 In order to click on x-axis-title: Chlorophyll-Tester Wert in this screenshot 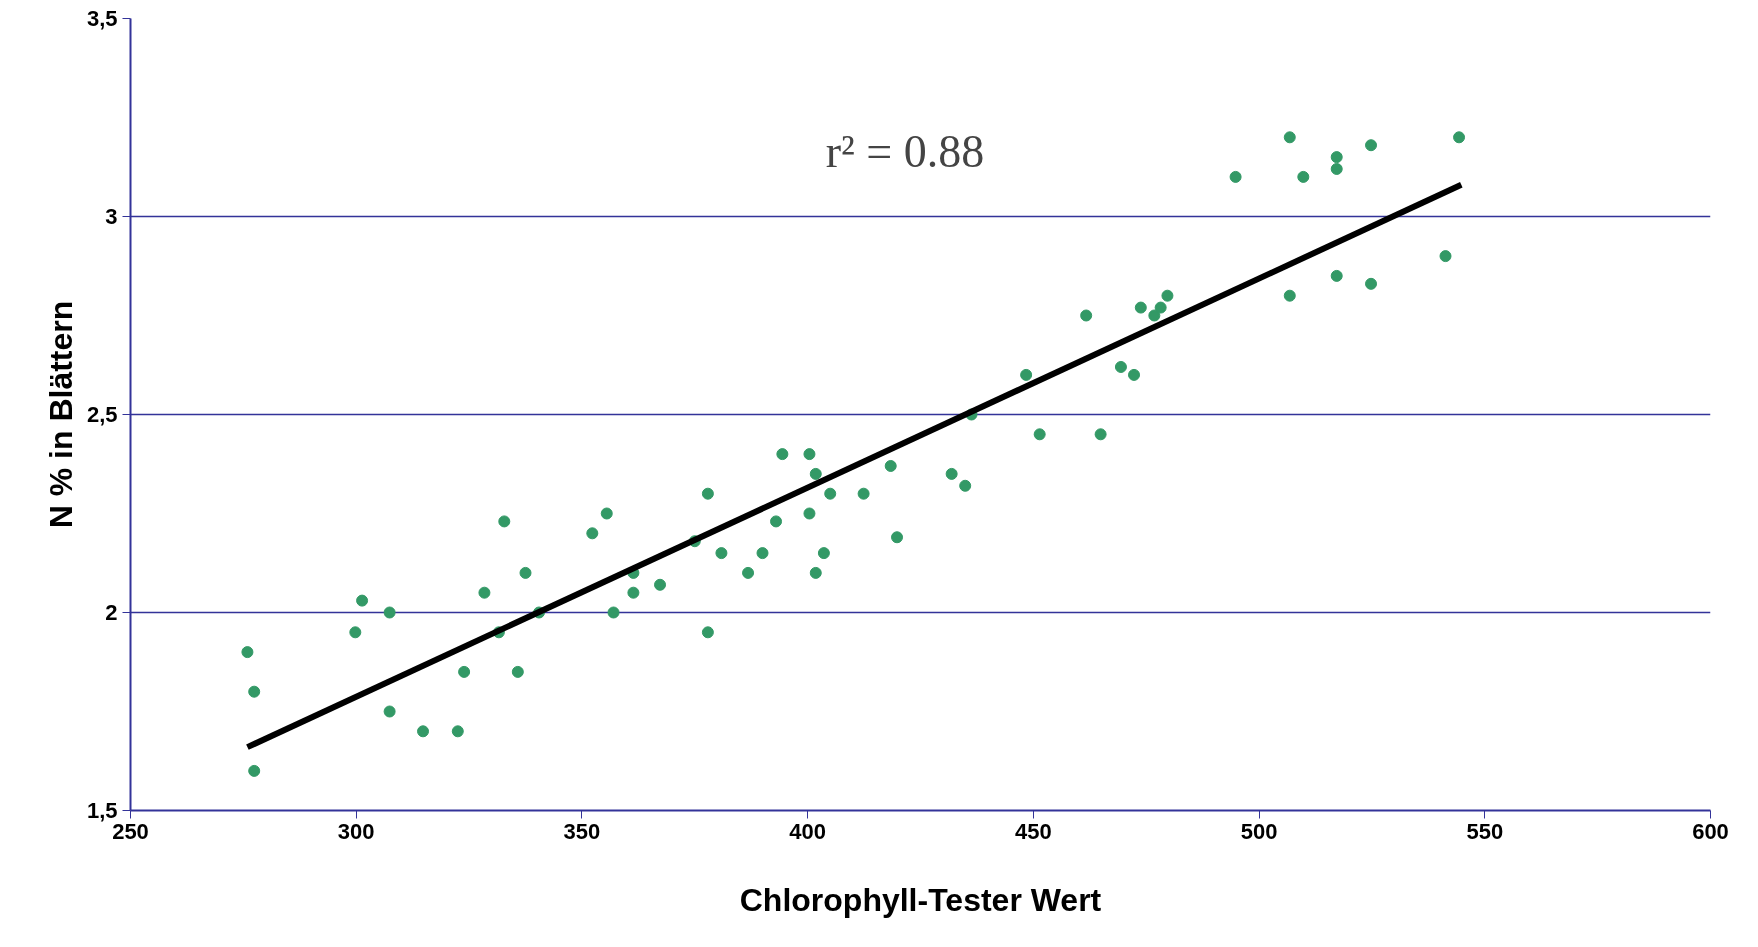, I will do `click(920, 899)`.